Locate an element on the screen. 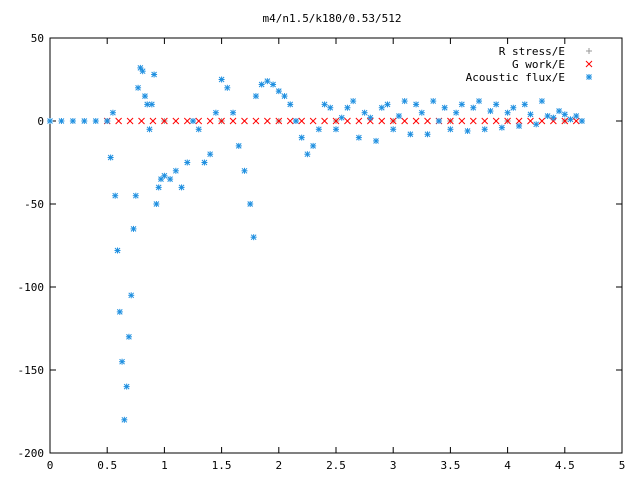 The width and height of the screenshot is (640, 480). y-tick-label: -100 is located at coordinates (31, 287).